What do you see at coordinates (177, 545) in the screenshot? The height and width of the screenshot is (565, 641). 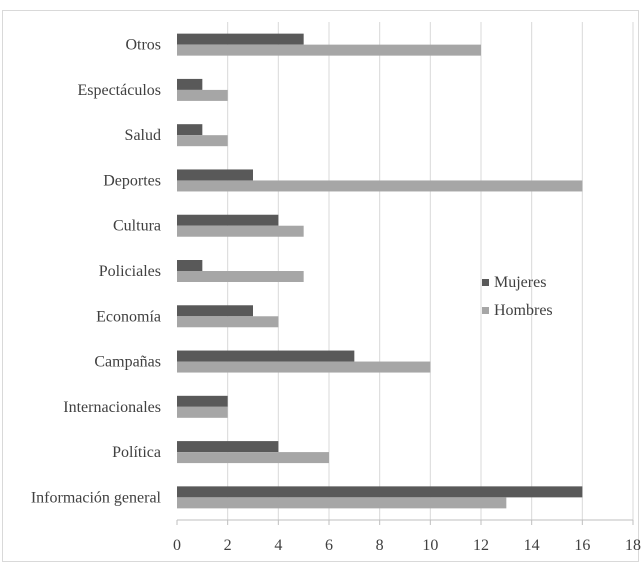 I see `x-tick-label: 0` at bounding box center [177, 545].